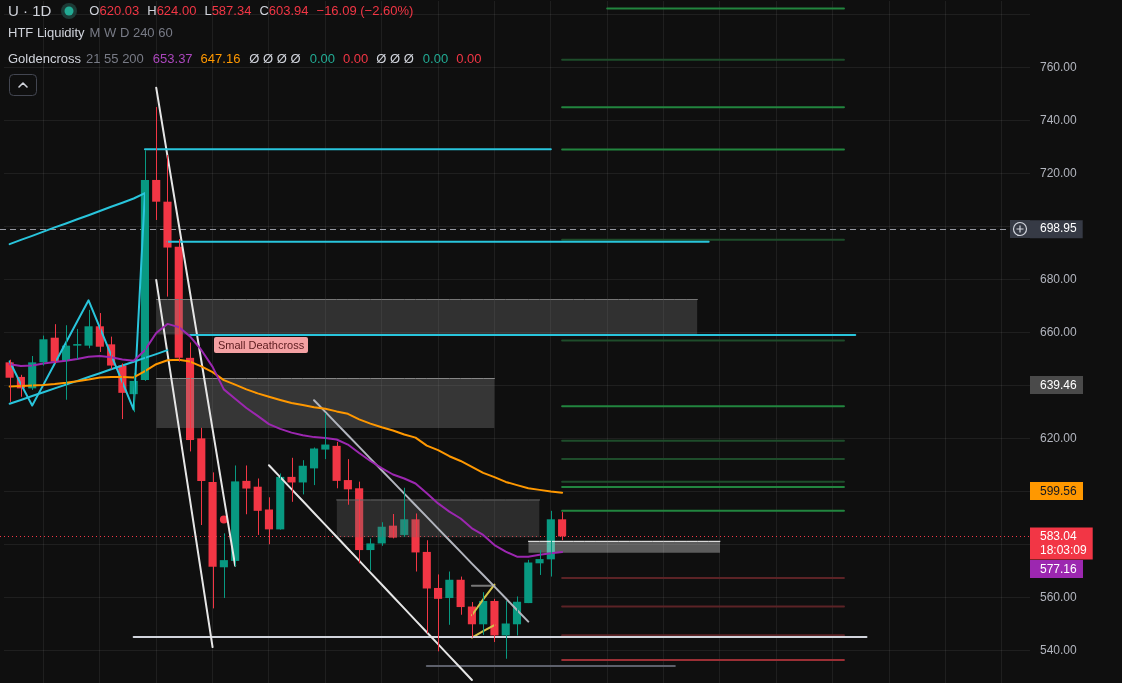  Describe the element at coordinates (231, 11) in the screenshot. I see `annotation: 587.34` at that location.